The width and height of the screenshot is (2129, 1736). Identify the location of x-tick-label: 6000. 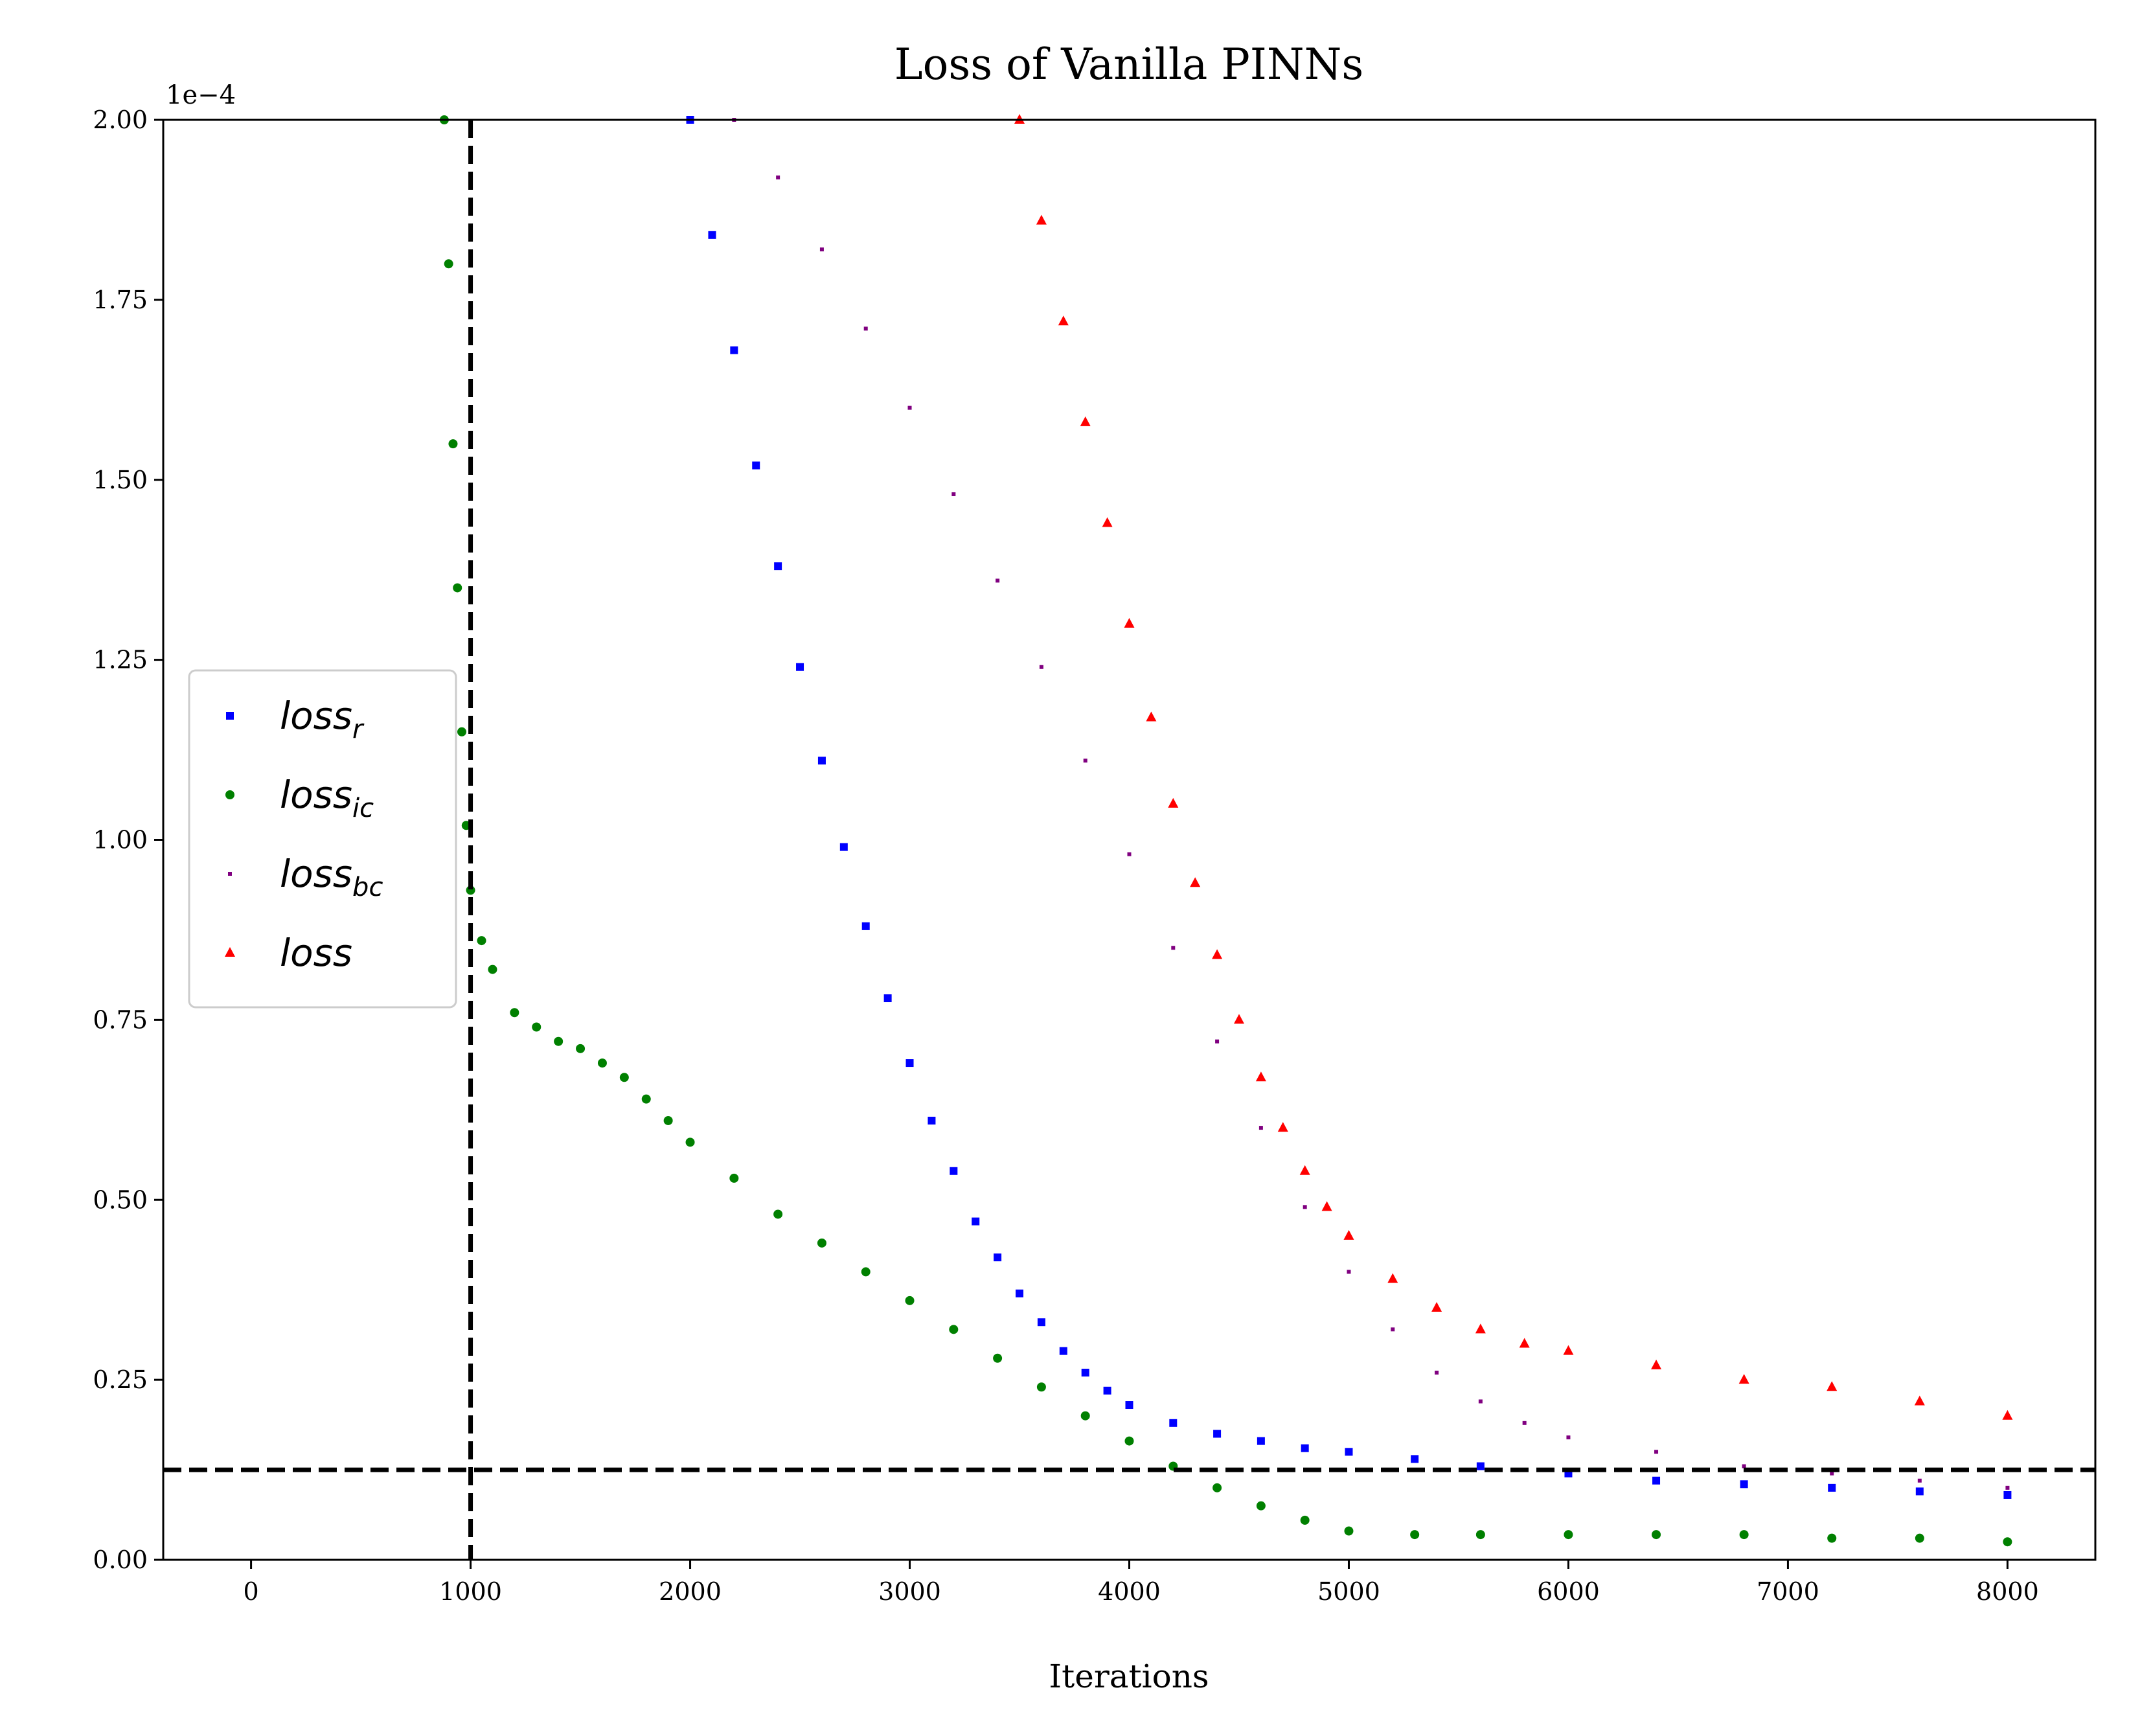
(1568, 1592).